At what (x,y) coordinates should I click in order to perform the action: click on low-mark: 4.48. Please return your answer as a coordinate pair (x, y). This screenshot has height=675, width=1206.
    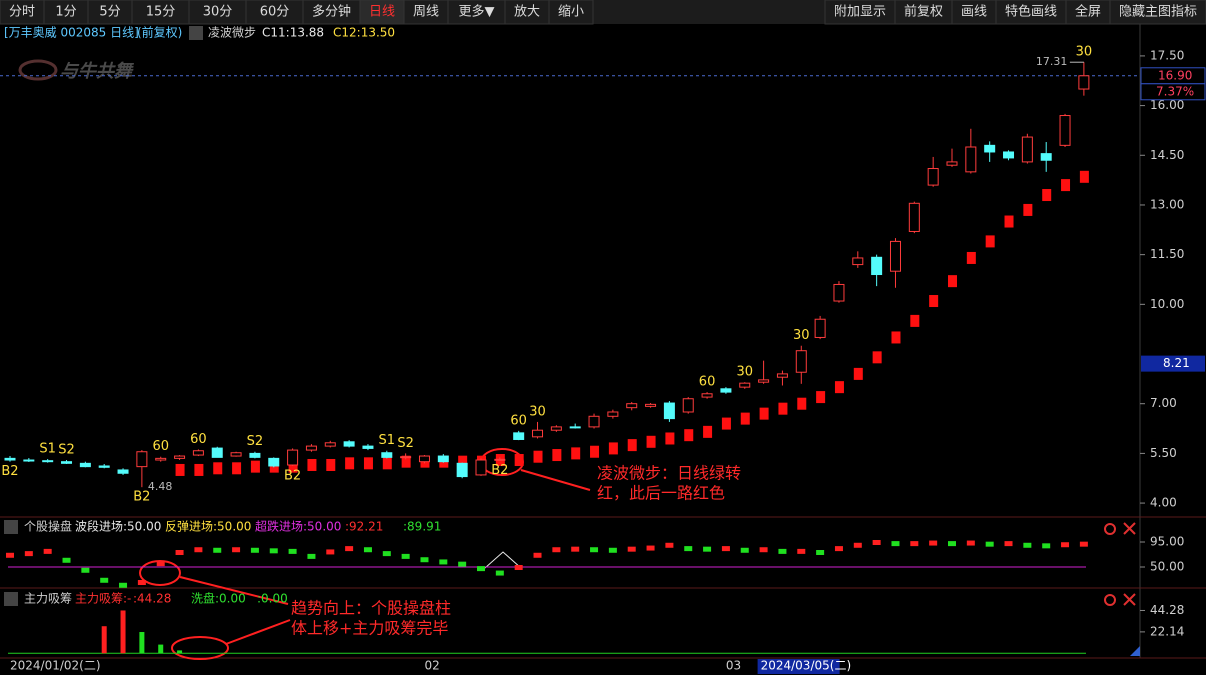
    Looking at the image, I should click on (160, 486).